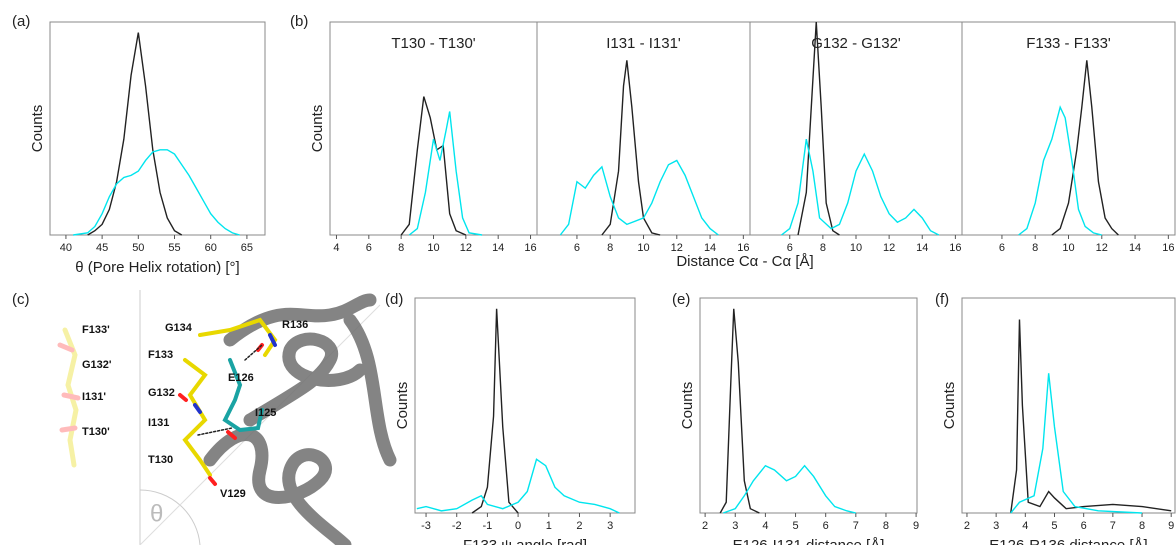  What do you see at coordinates (942, 299) in the screenshot?
I see `panel-label: (f)` at bounding box center [942, 299].